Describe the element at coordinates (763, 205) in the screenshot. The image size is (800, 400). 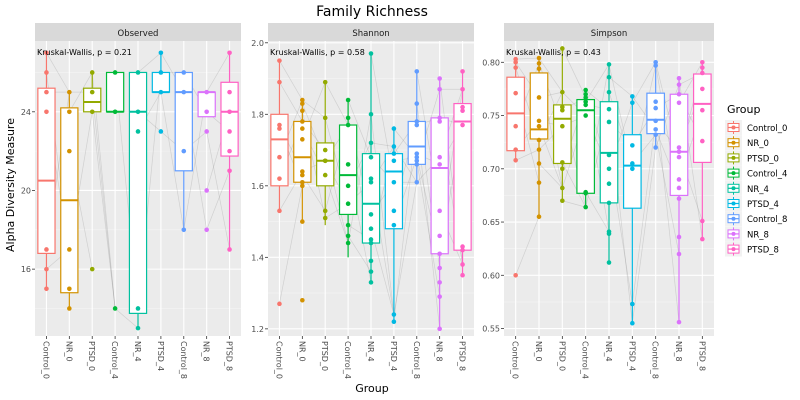
I see `legend-item-label: PTSD_4` at that location.